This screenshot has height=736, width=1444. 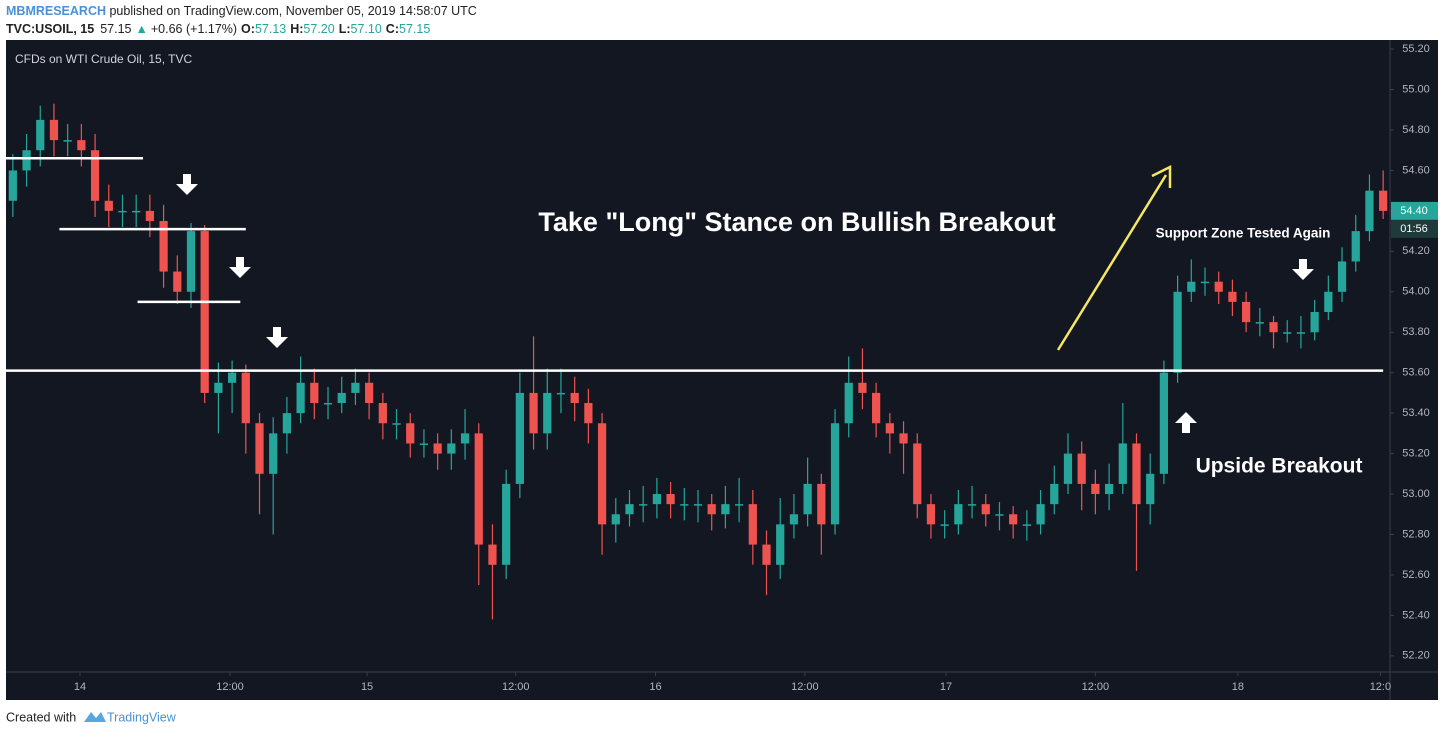 I want to click on y-tick-label: 54.80, so click(x=1416, y=130).